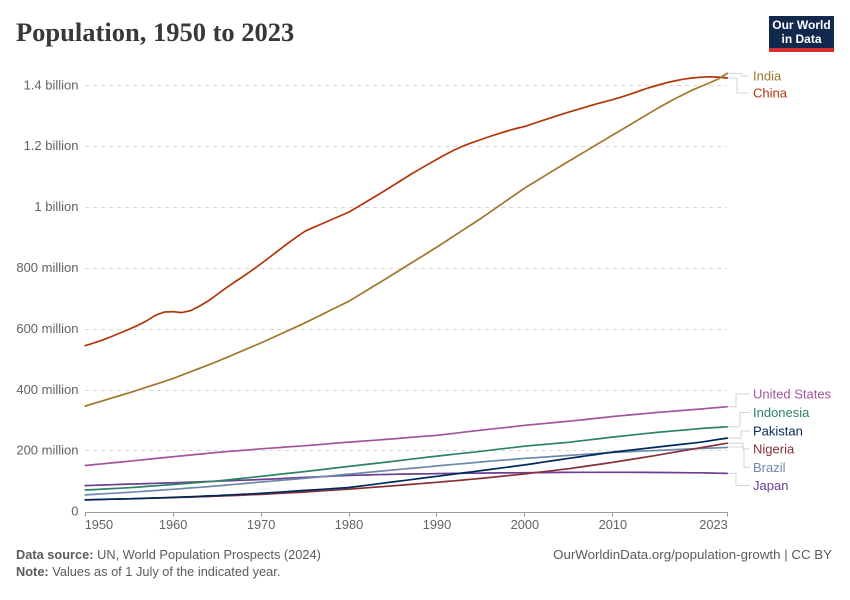 This screenshot has height=600, width=850. What do you see at coordinates (51, 145) in the screenshot?
I see `svg-text: 1.2 billion` at bounding box center [51, 145].